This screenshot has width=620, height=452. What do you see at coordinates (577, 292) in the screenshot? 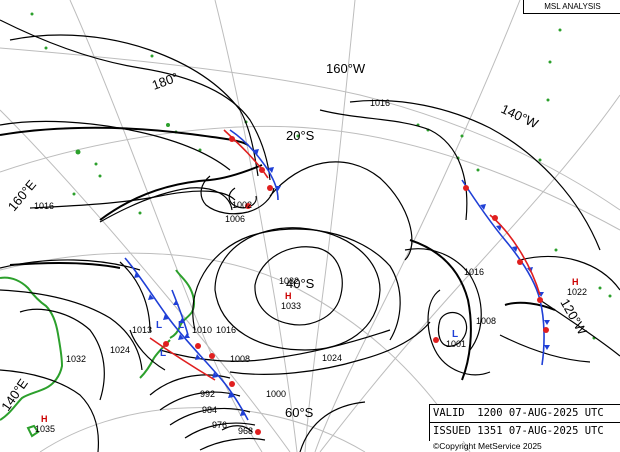
I see `isobar-label: 1022` at bounding box center [577, 292].